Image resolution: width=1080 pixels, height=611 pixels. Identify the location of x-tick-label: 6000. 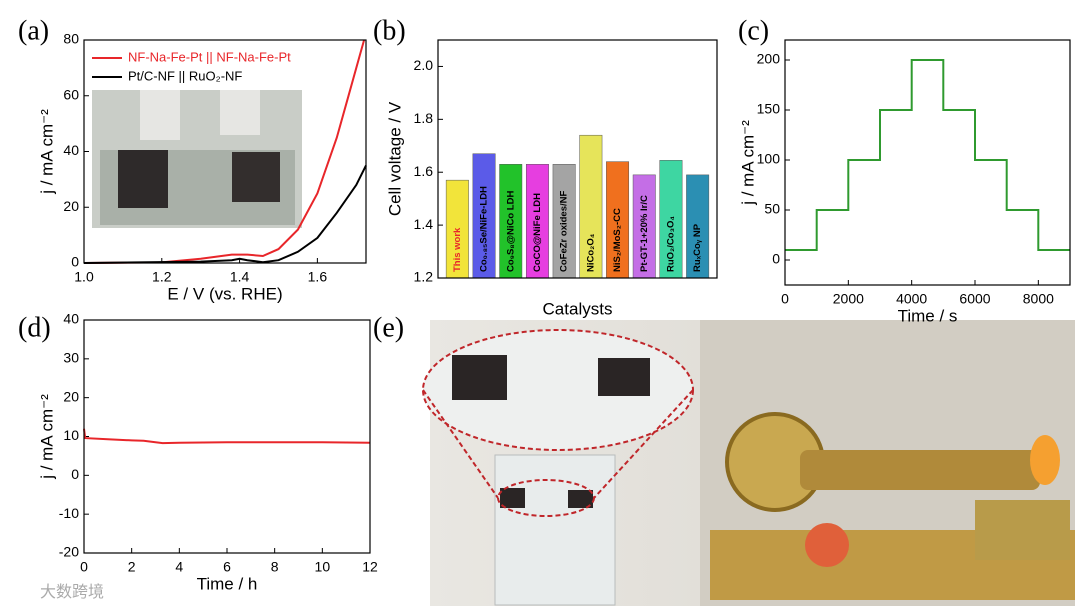
(974, 299).